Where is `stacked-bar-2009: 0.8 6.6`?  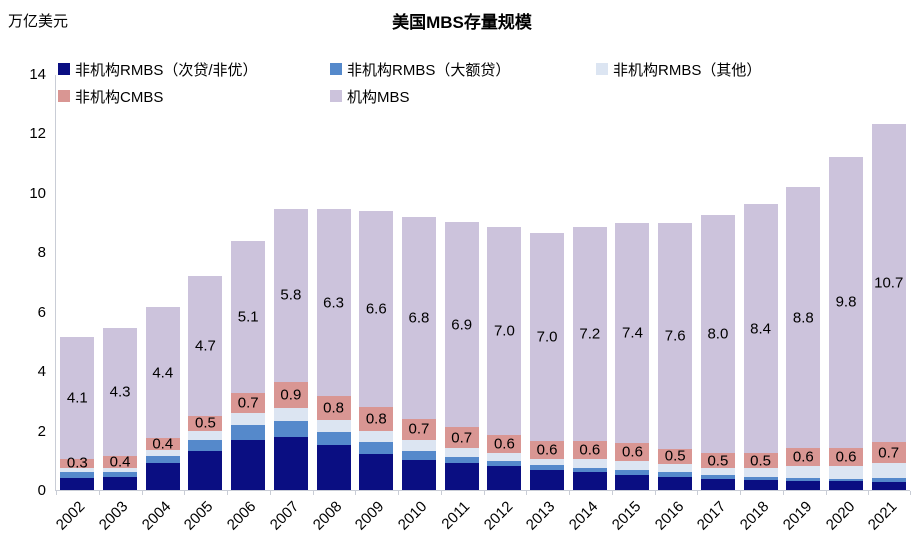 stacked-bar-2009: 0.8 6.6 is located at coordinates (376, 350).